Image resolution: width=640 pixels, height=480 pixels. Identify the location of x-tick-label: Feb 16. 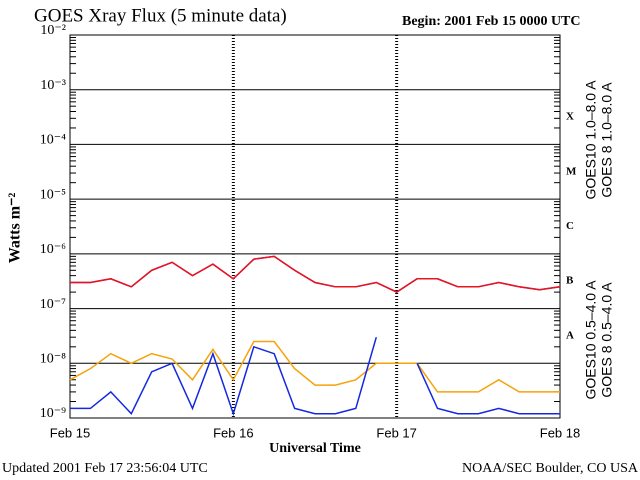
(233, 432).